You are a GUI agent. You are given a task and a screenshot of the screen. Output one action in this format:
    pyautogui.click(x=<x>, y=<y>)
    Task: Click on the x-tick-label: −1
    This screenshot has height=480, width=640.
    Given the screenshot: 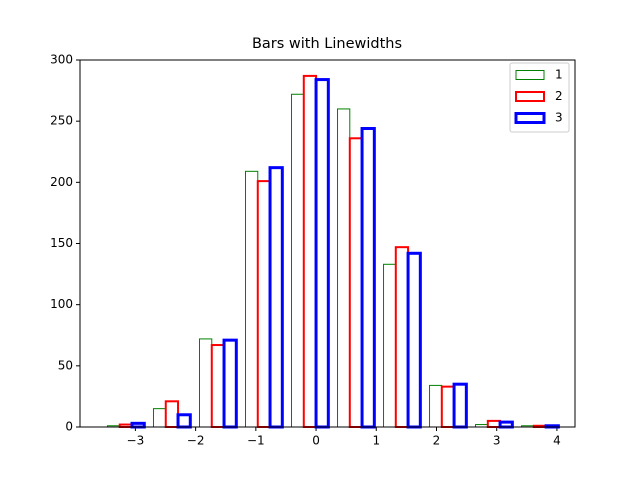 What is the action you would take?
    pyautogui.click(x=256, y=441)
    